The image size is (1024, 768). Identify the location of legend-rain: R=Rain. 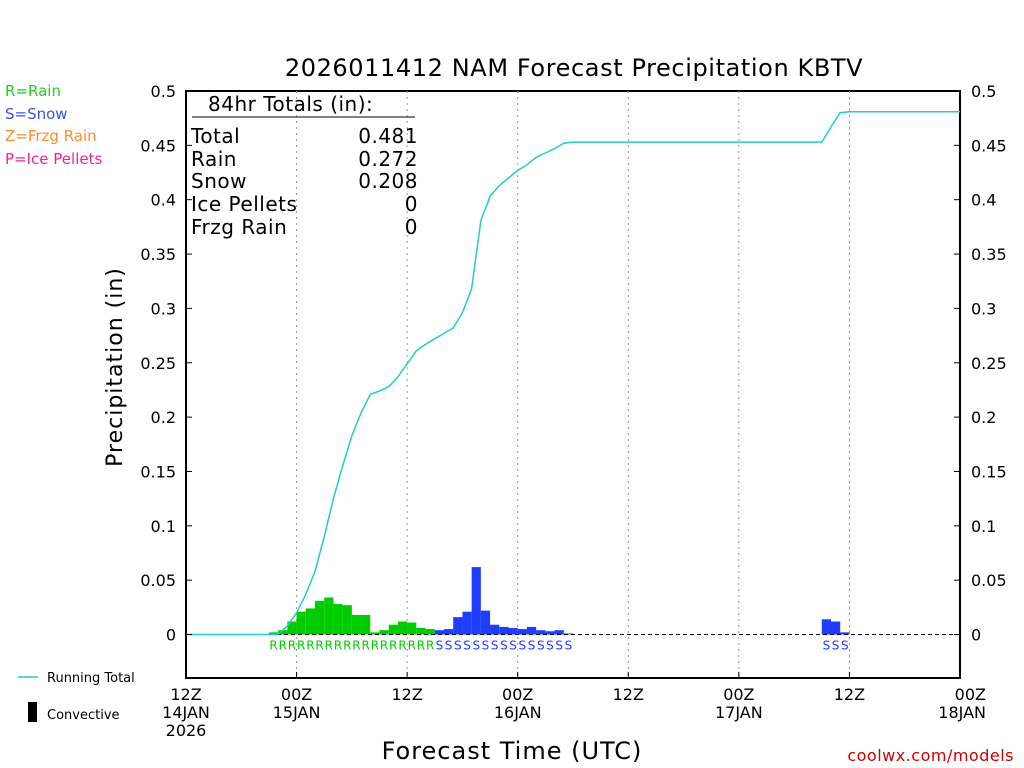
(33, 91).